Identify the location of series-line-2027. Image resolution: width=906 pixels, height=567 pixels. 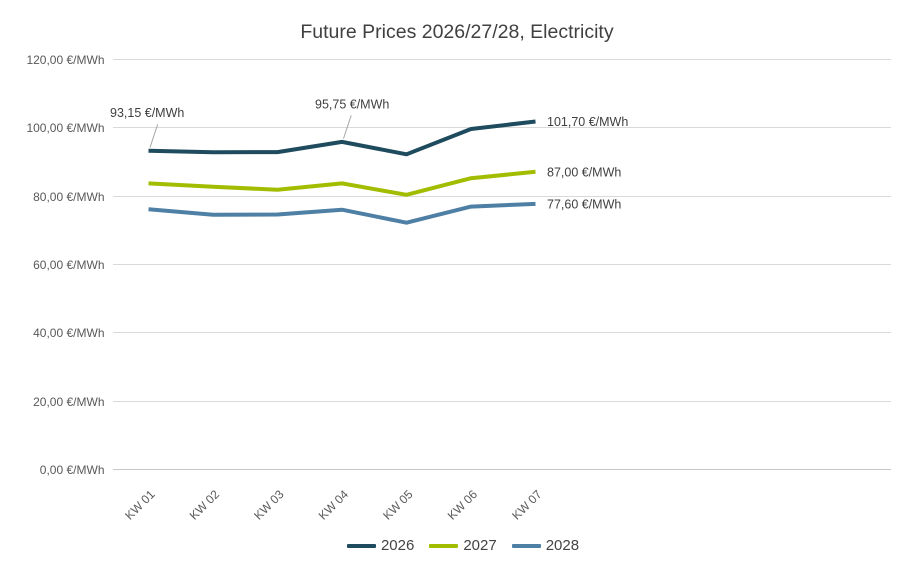
(342, 183).